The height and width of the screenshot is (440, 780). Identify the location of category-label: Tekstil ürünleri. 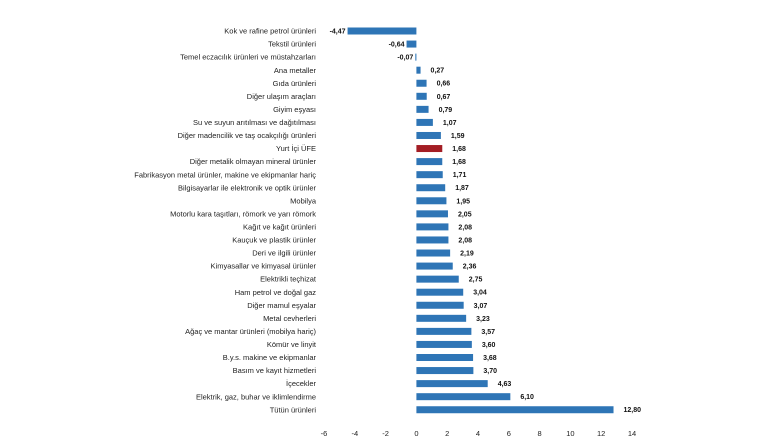
(292, 44).